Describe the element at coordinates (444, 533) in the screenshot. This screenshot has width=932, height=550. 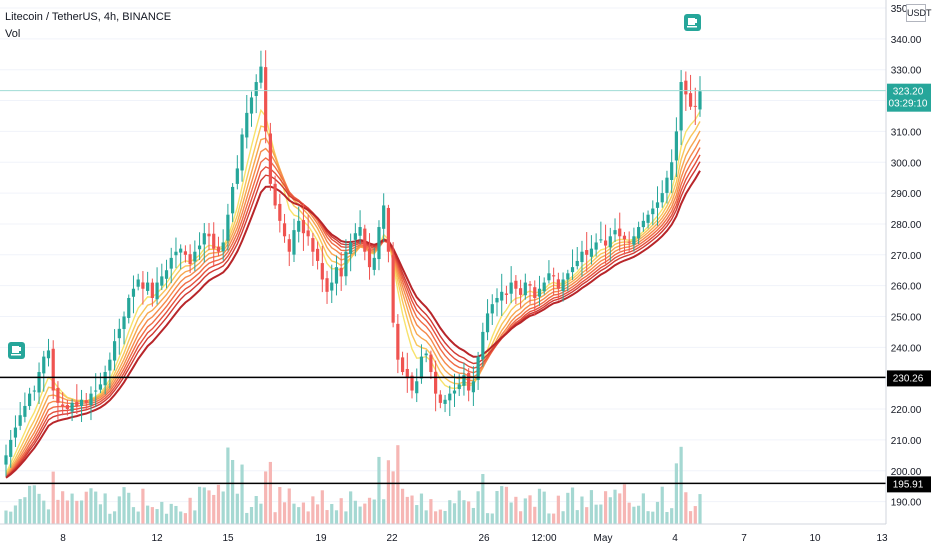
I see `time-axis: 8 12 15 19 22 26 12:00 May 4 7 10 13` at that location.